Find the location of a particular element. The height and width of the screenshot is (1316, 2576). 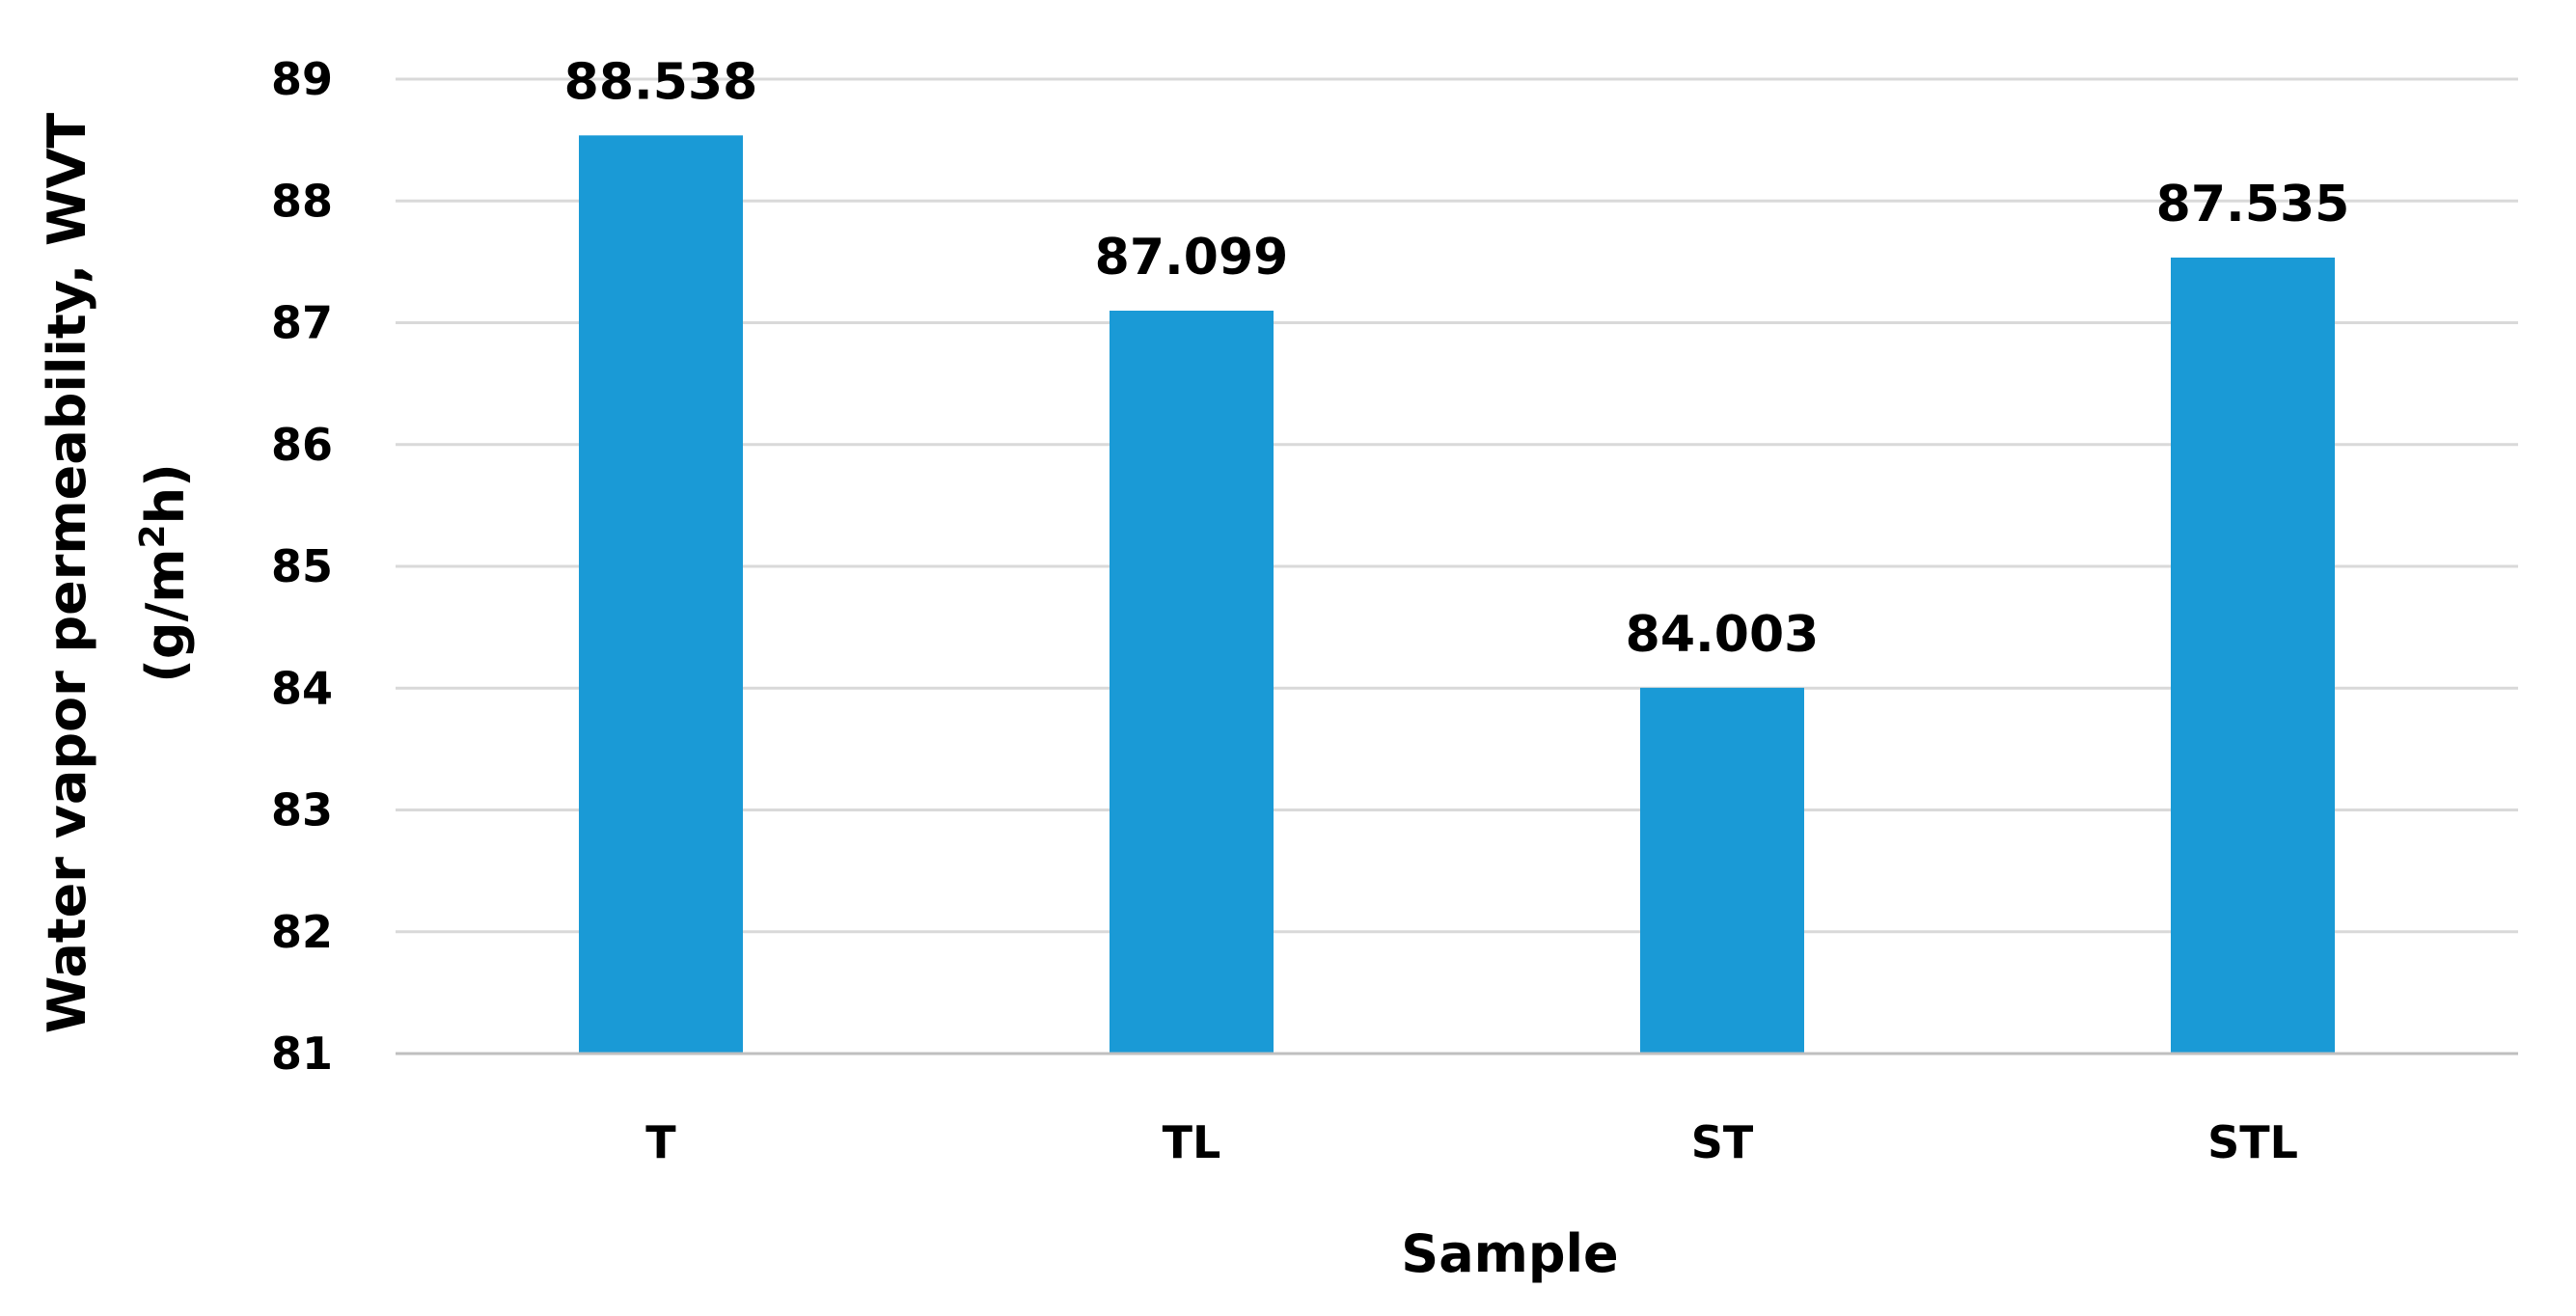

y-tick-label: 81 is located at coordinates (302, 1054).